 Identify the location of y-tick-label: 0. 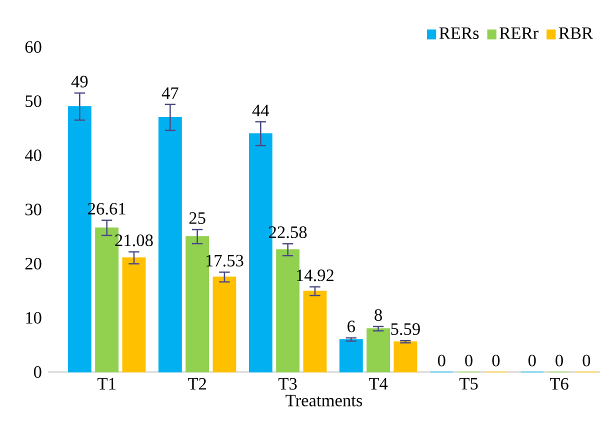
(38, 372).